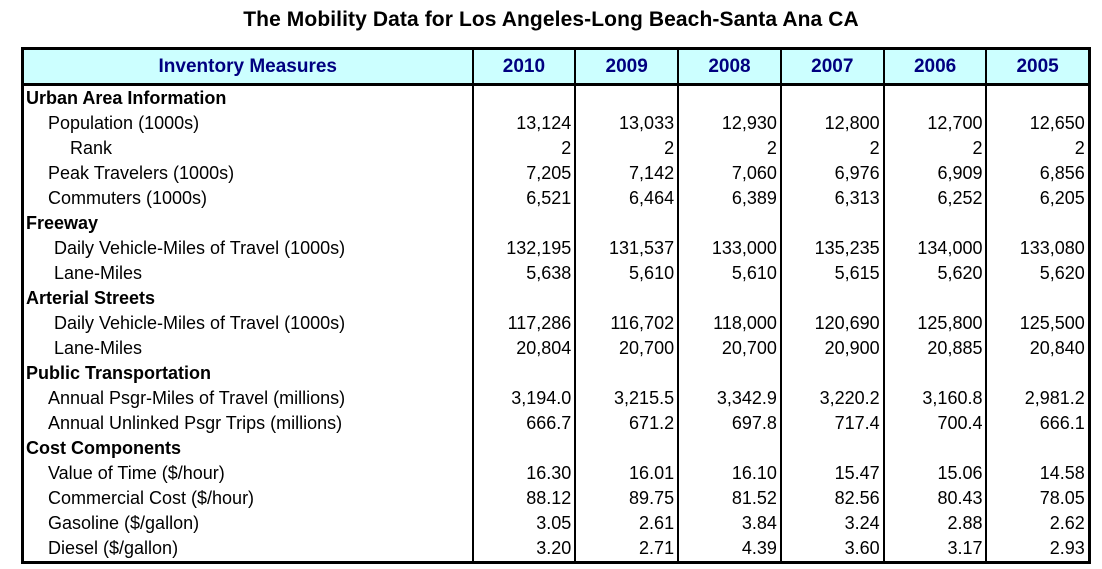 The width and height of the screenshot is (1102, 569). What do you see at coordinates (556, 448) in the screenshot?
I see `table-section-row: Cost Components` at bounding box center [556, 448].